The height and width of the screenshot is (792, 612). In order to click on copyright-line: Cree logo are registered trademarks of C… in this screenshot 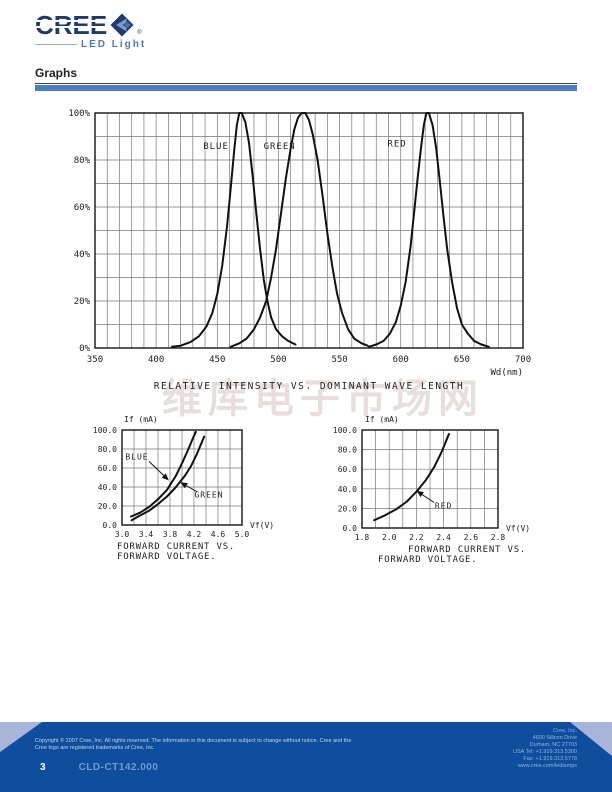, I will do `click(95, 748)`.